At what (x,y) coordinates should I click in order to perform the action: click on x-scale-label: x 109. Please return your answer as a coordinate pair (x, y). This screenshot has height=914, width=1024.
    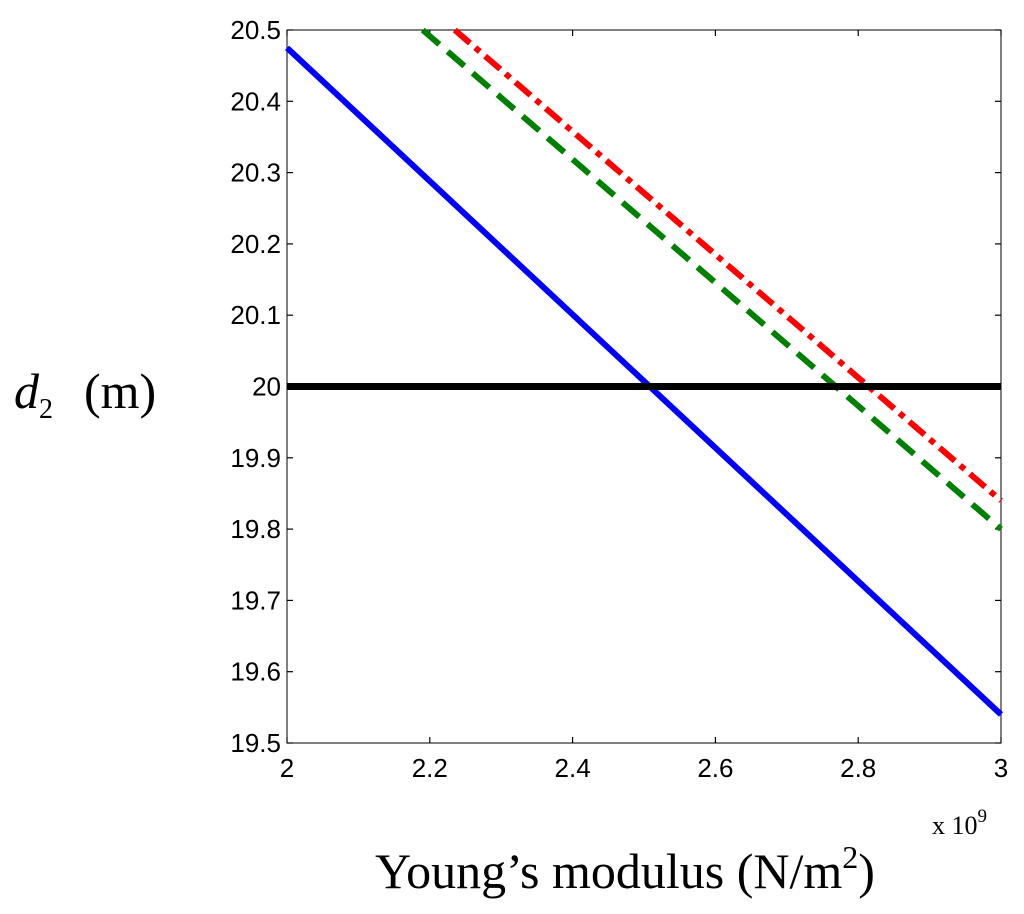
    Looking at the image, I should click on (959, 823).